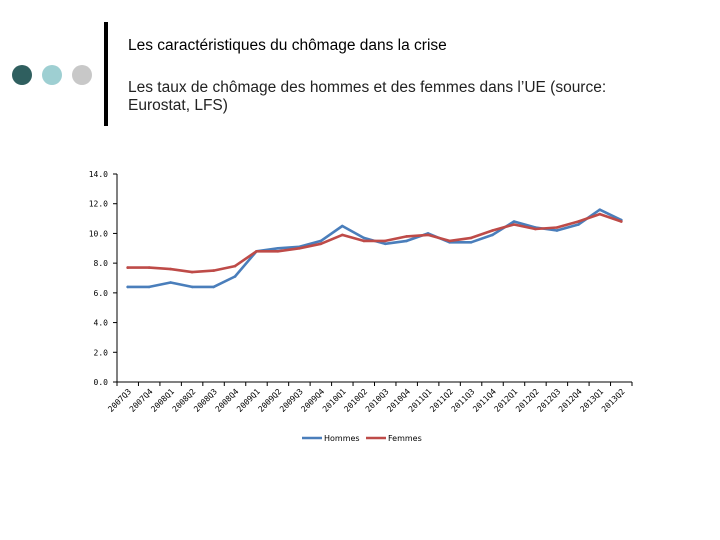 This screenshot has width=720, height=540. I want to click on decorative-dot-grey, so click(82, 75).